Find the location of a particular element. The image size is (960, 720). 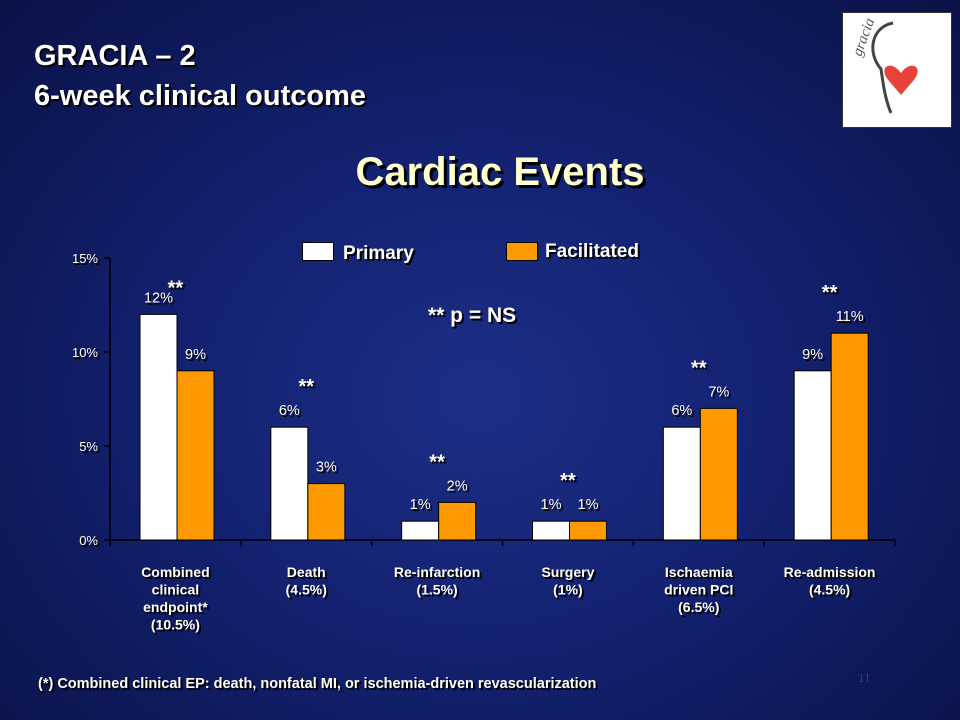

x-category-label: Death is located at coordinates (306, 572).